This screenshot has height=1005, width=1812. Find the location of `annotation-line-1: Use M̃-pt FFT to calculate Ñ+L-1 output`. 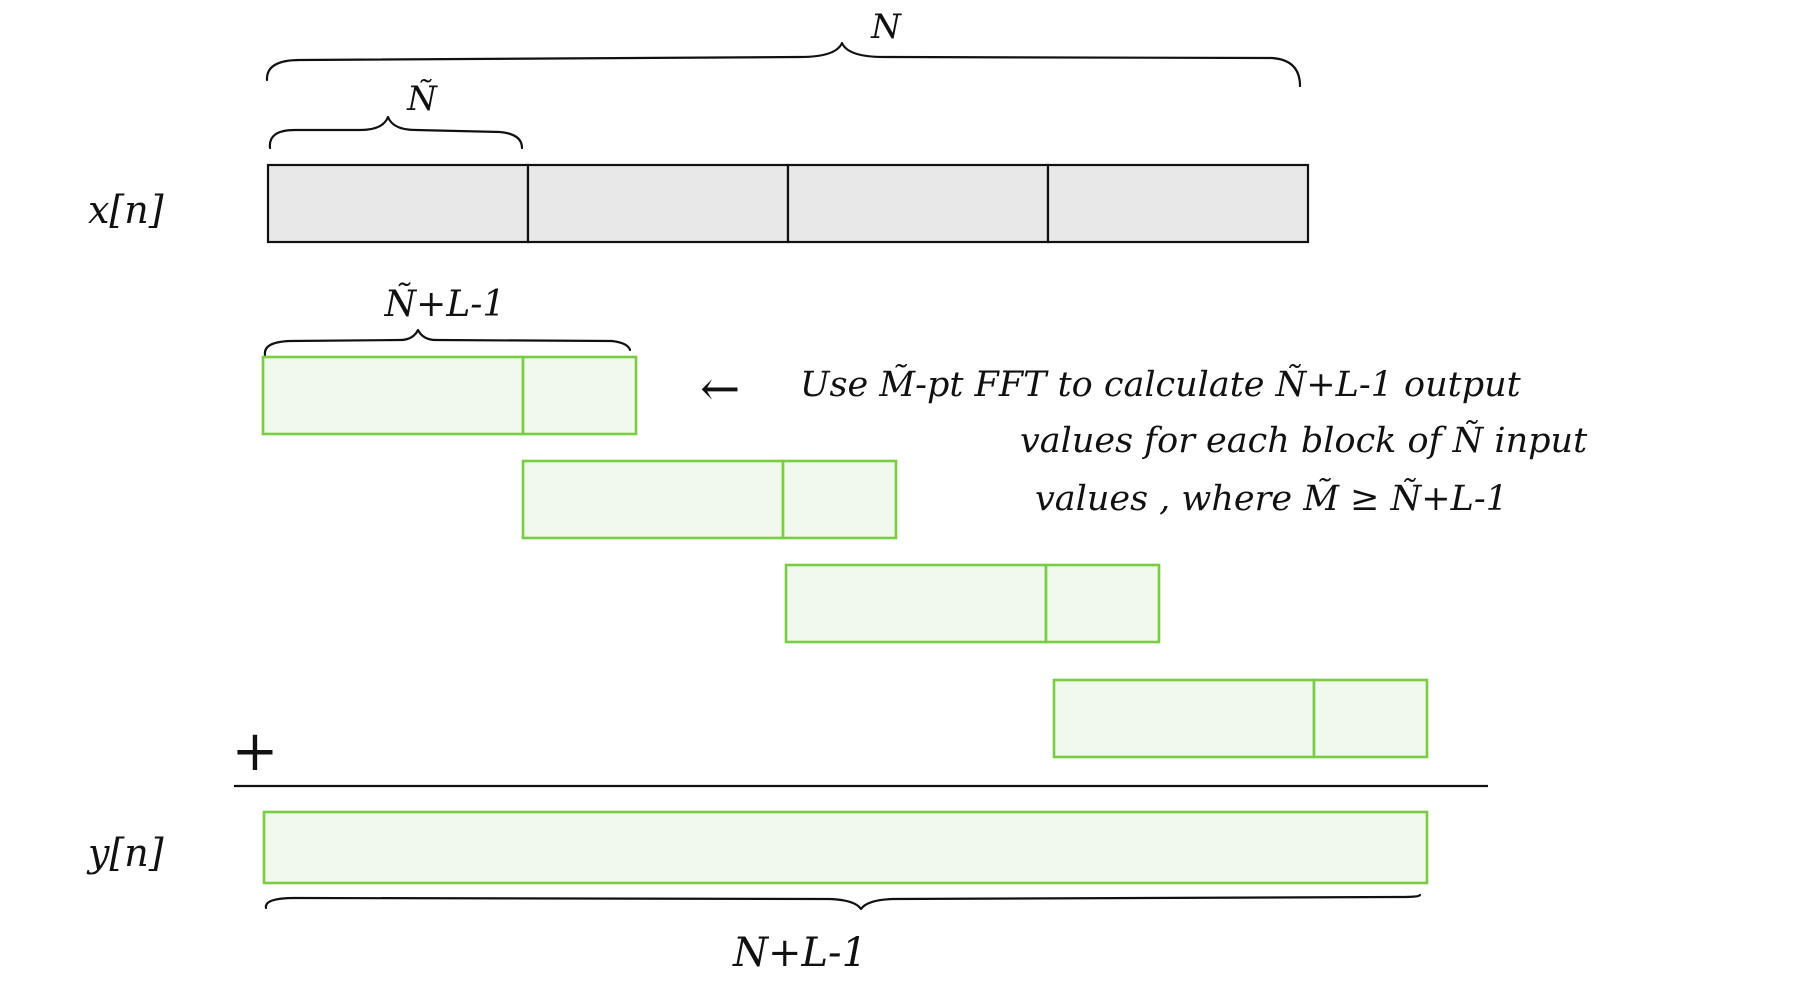

annotation-line-1: Use M̃-pt FFT to calculate Ñ+L-1 output is located at coordinates (1161, 384).